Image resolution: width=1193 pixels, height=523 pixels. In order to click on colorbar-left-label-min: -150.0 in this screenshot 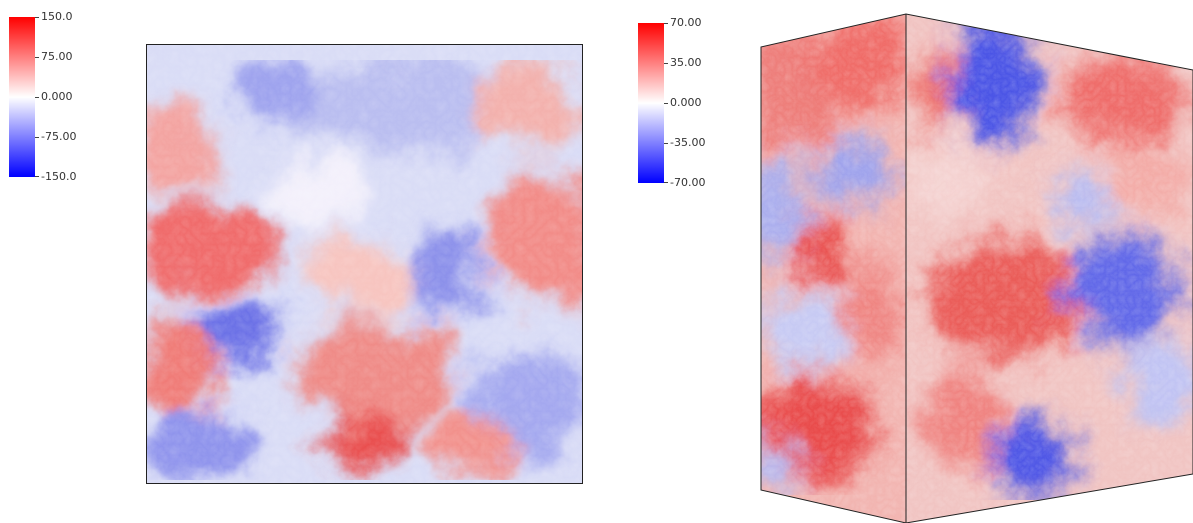, I will do `click(59, 176)`.